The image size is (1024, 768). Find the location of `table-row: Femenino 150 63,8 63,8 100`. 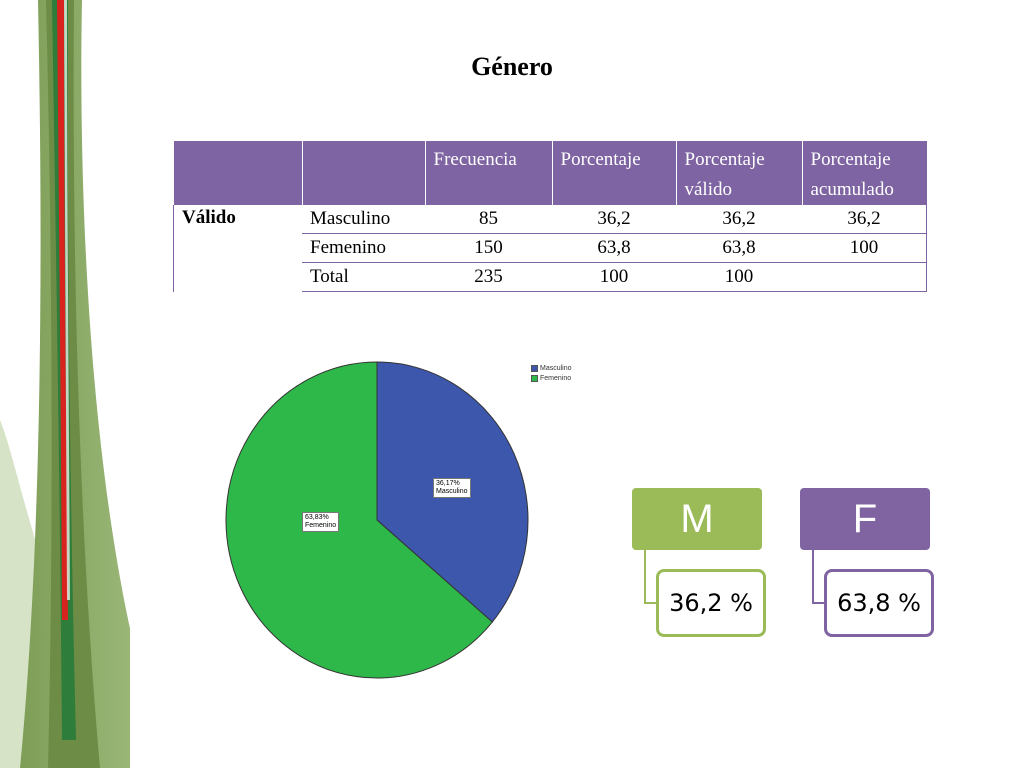

table-row: Femenino 150 63,8 63,8 100 is located at coordinates (550, 248).